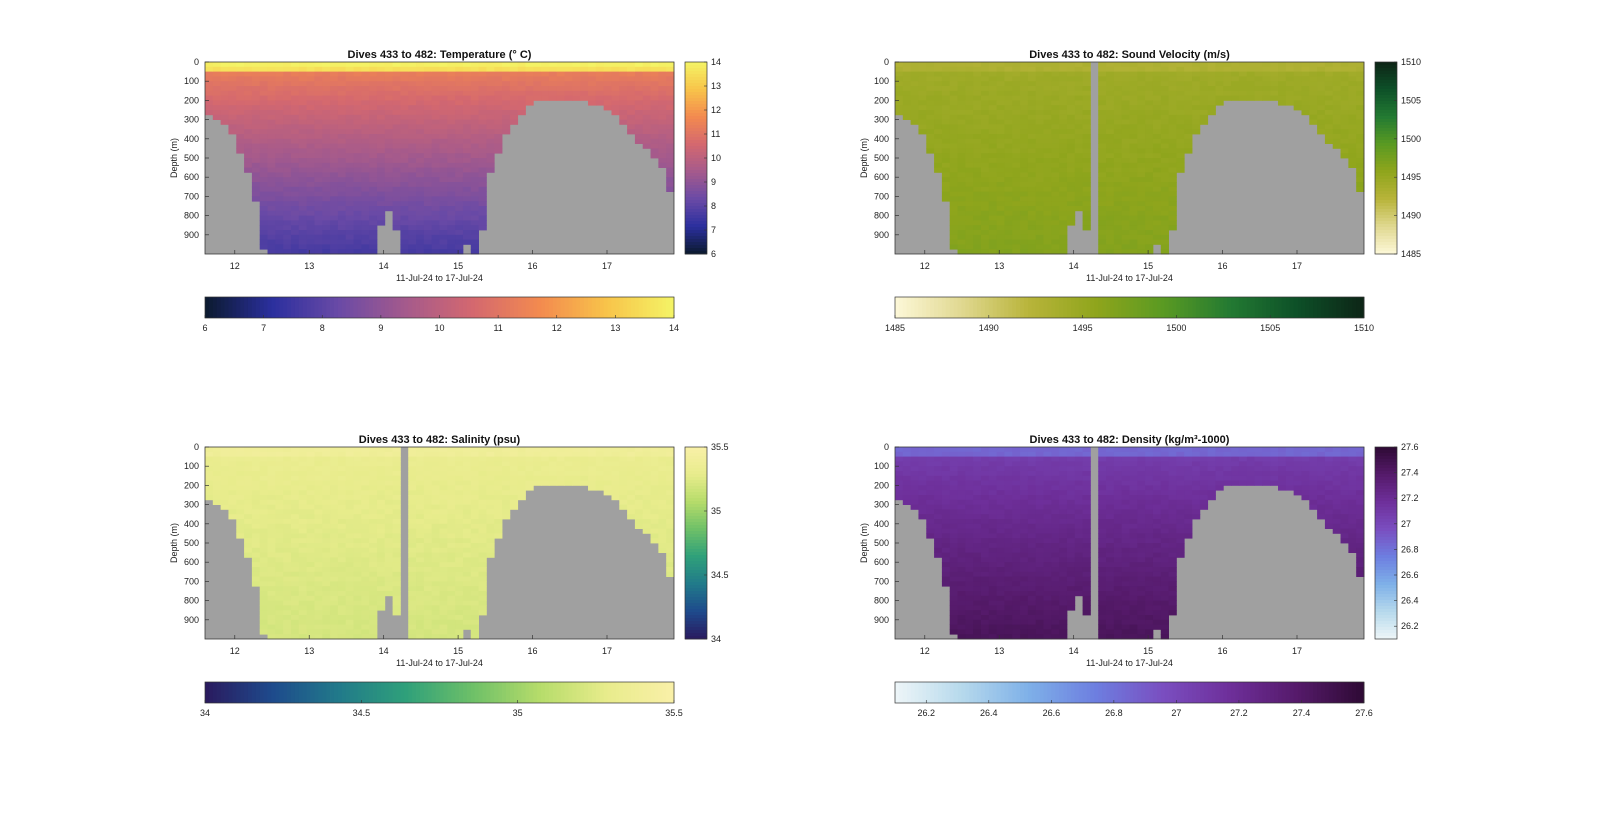 This screenshot has height=830, width=1600. What do you see at coordinates (174, 158) in the screenshot?
I see `temperature-y-label: Depth (m)` at bounding box center [174, 158].